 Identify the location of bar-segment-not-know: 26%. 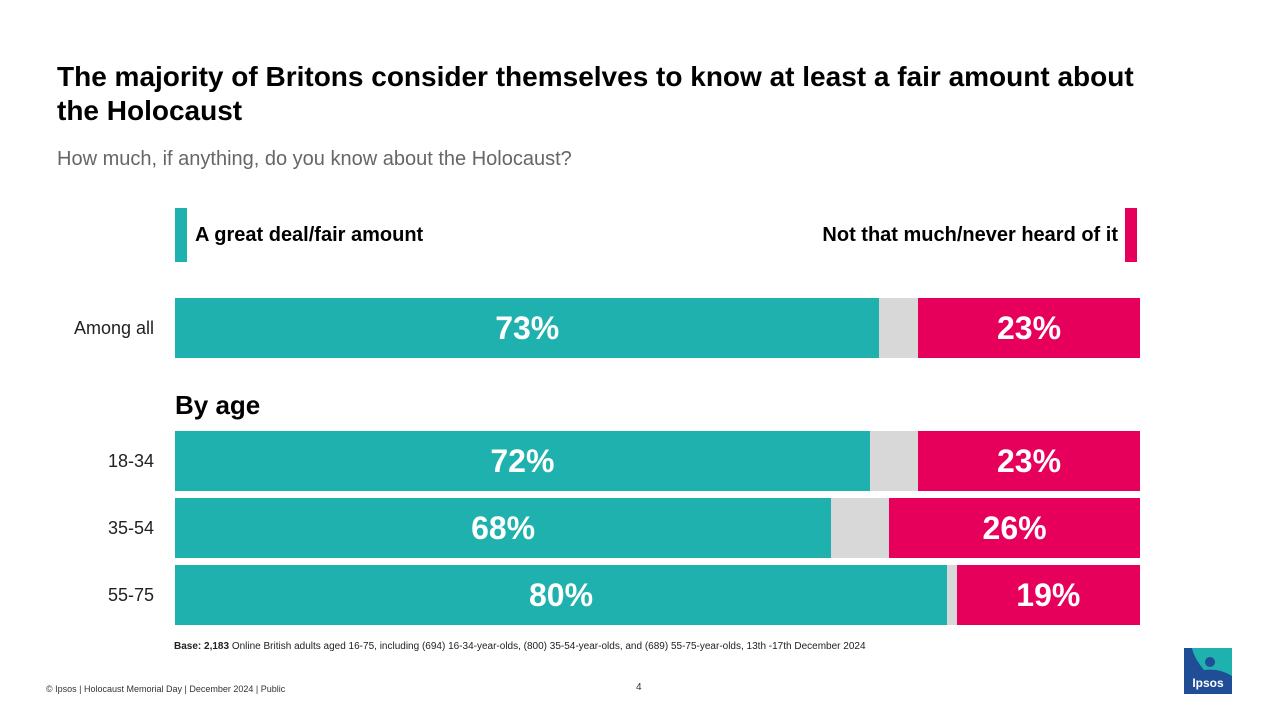
(1014, 528).